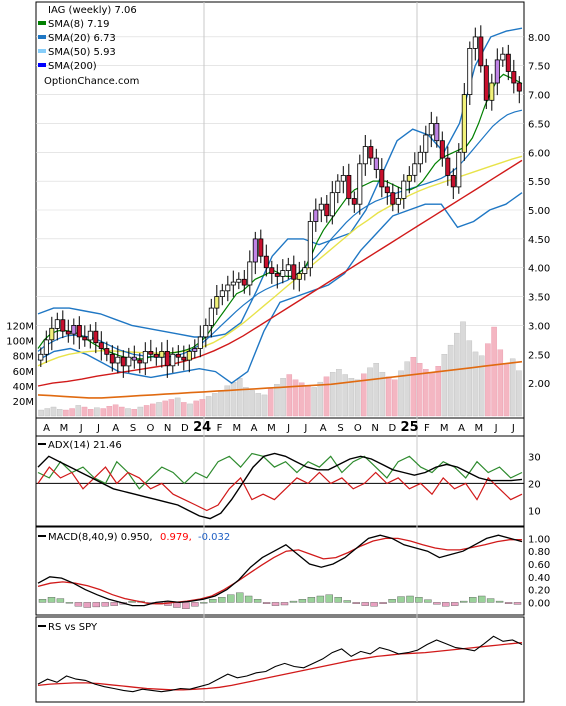  Describe the element at coordinates (539, 240) in the screenshot. I see `price-tick-label: 4.50` at that location.